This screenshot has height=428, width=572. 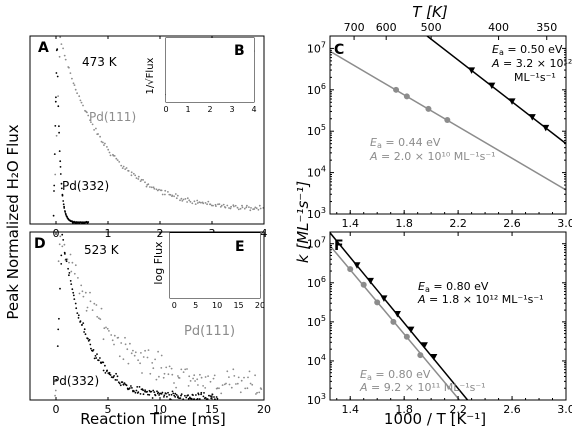 What do you see at coordinates (316, 47) in the screenshot?
I see `y-tick-label: 10⁷` at bounding box center [316, 47].